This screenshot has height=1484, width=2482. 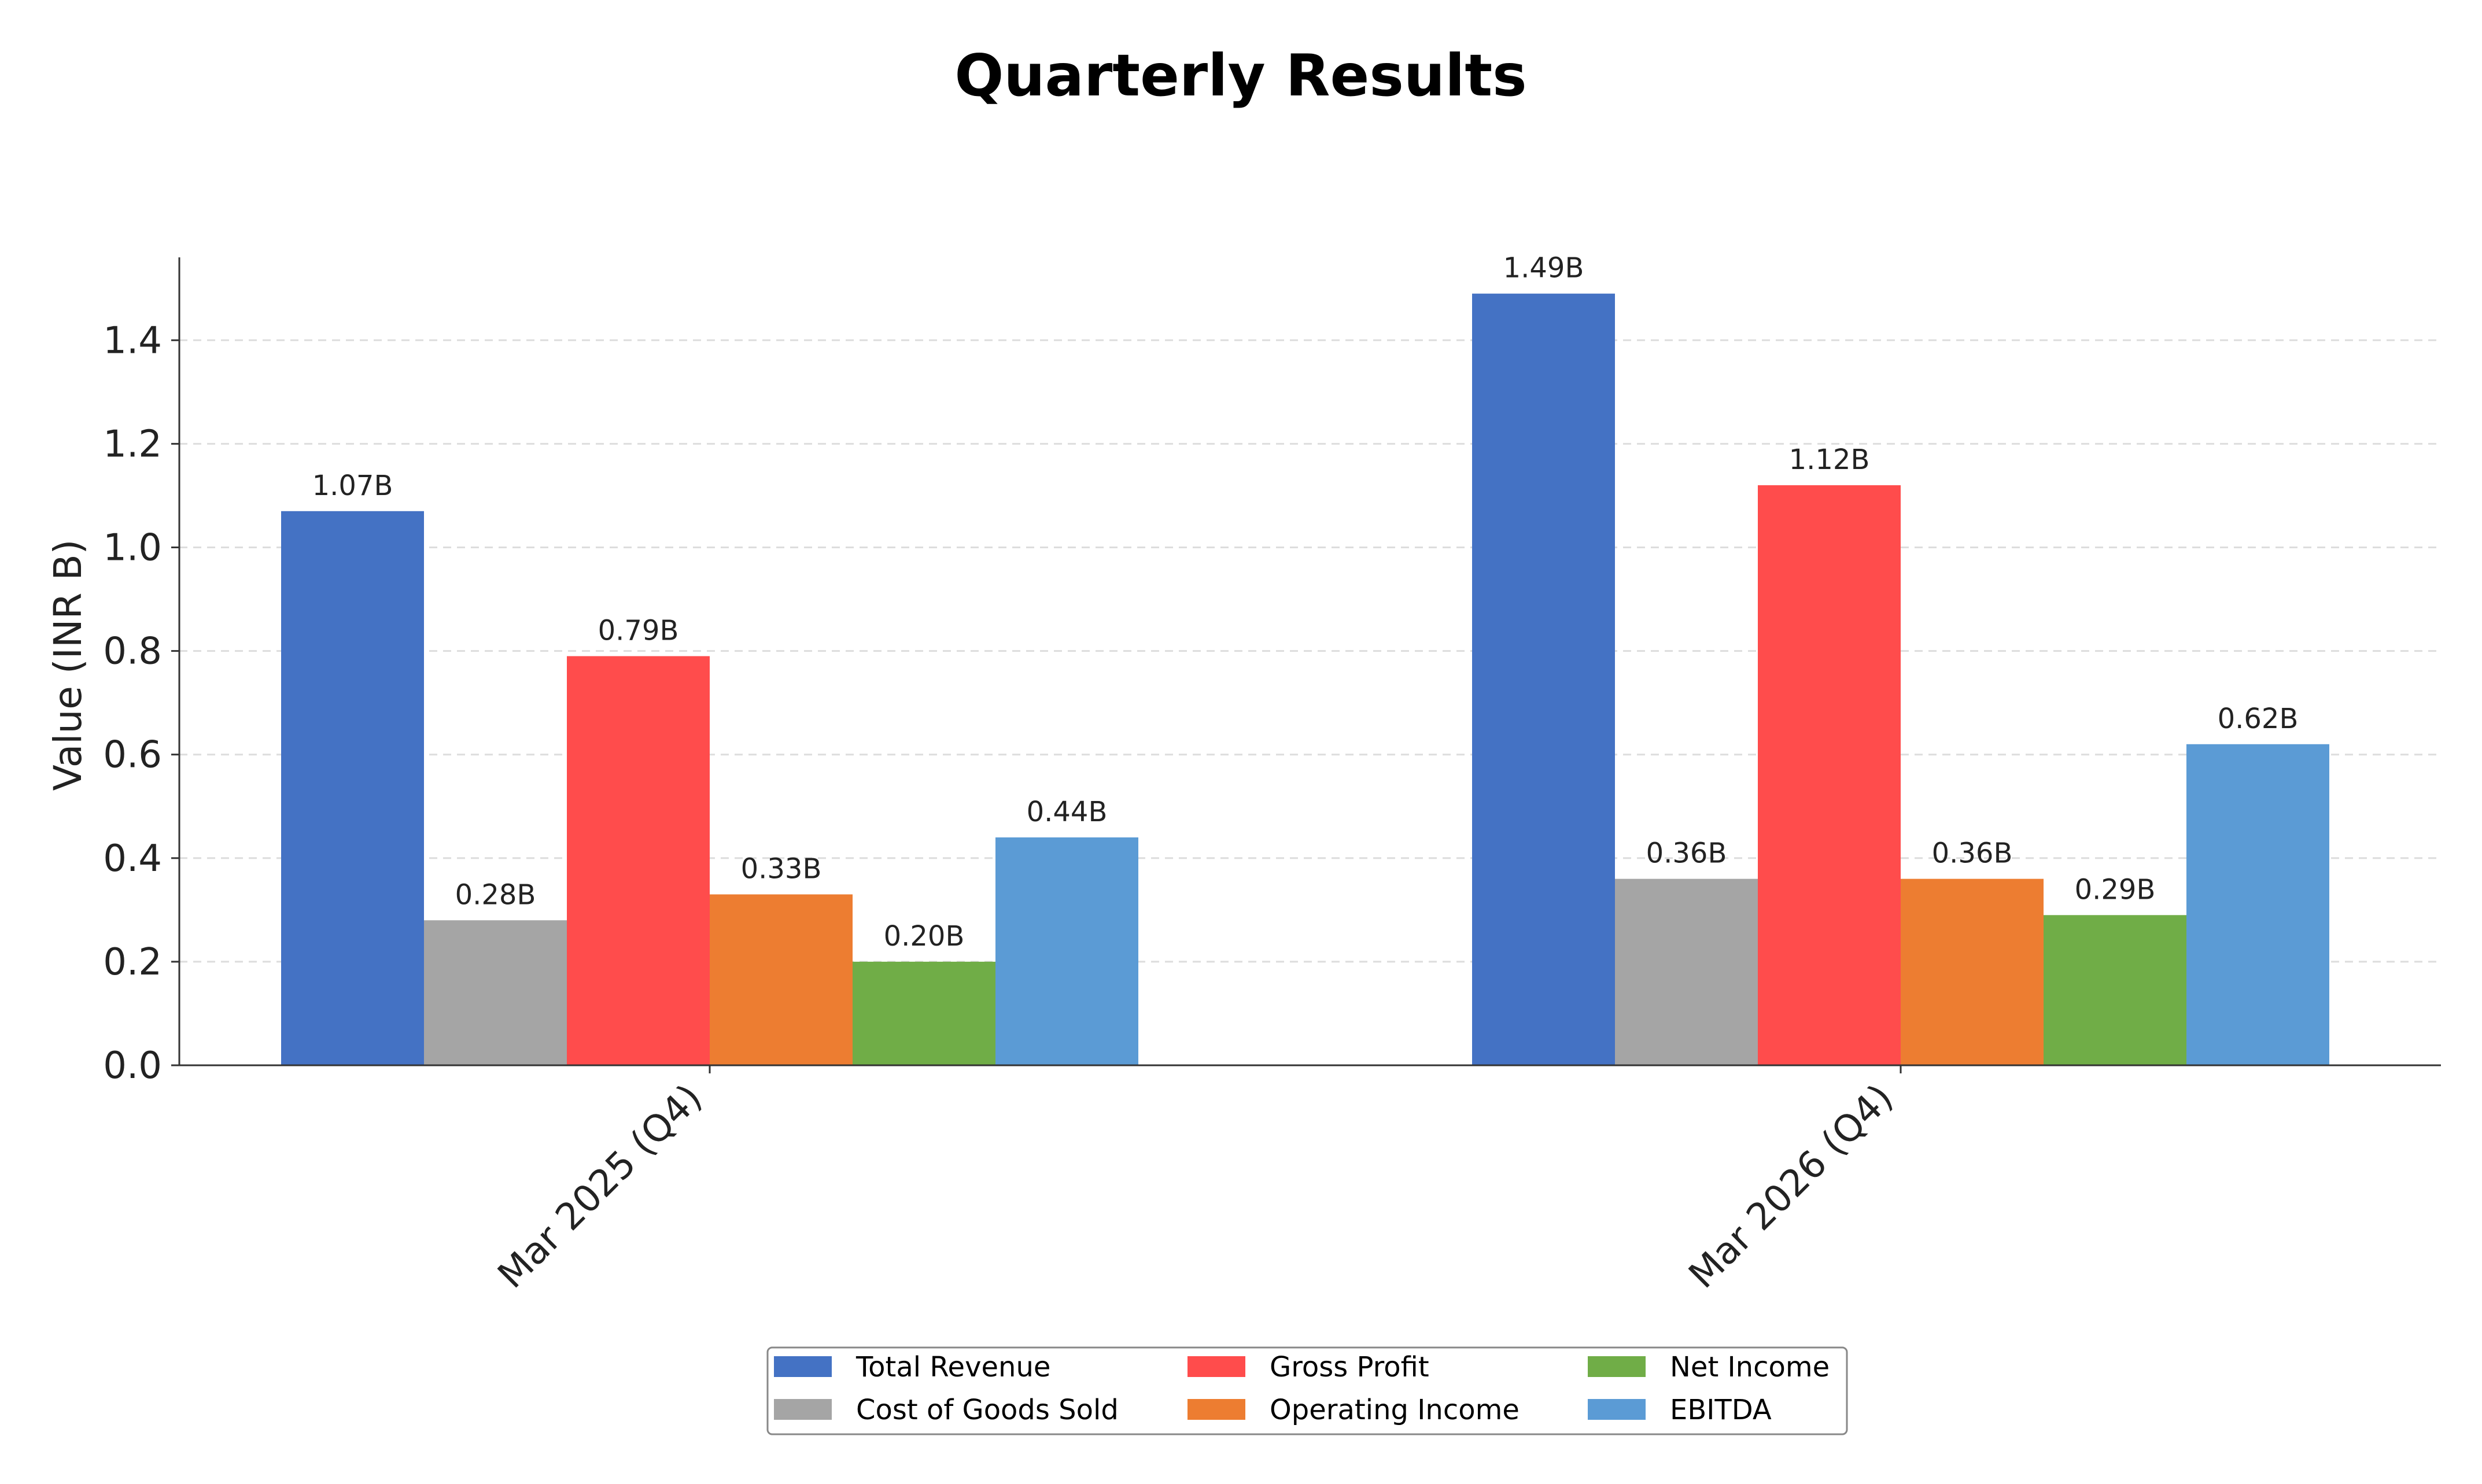 I want to click on y-axis-label: Value (INR B), so click(x=68, y=665).